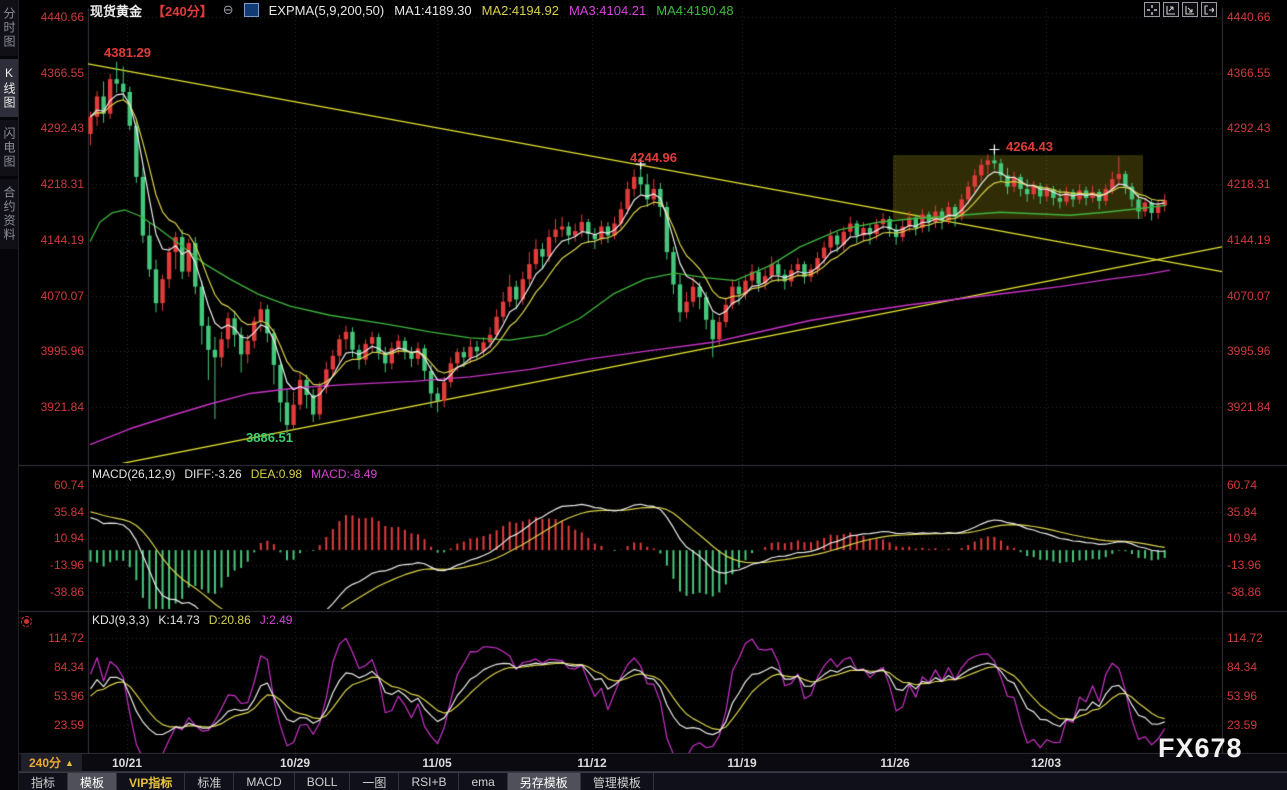 This screenshot has height=790, width=1287. I want to click on sidebar-tab-time-chart: 分时图, so click(9, 28).